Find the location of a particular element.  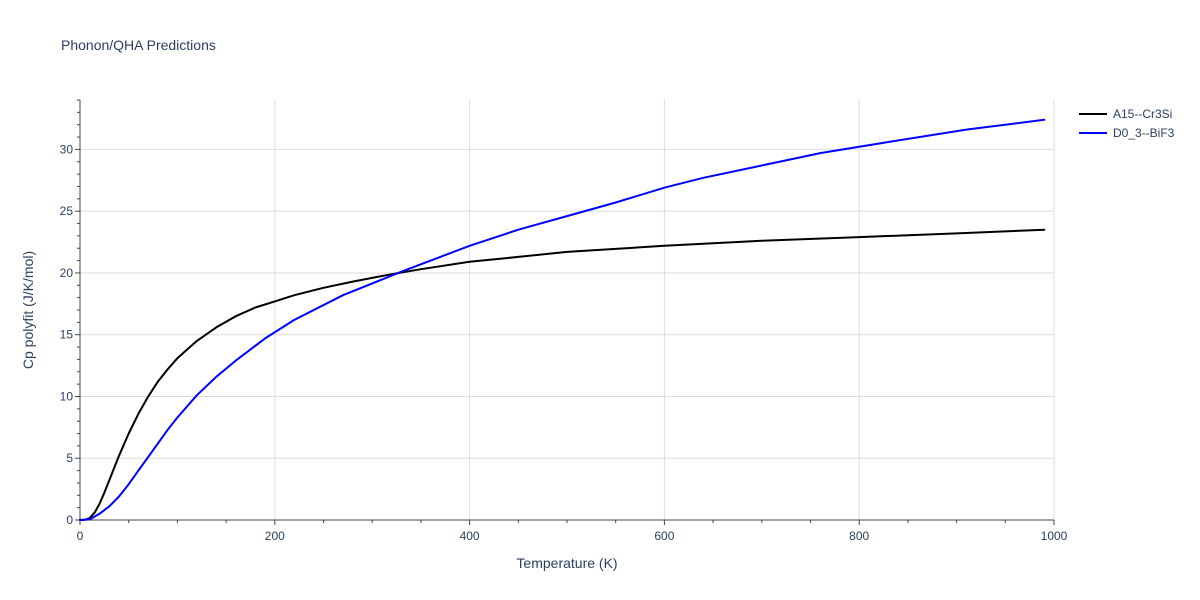

x-tick-label: 200 is located at coordinates (275, 536).